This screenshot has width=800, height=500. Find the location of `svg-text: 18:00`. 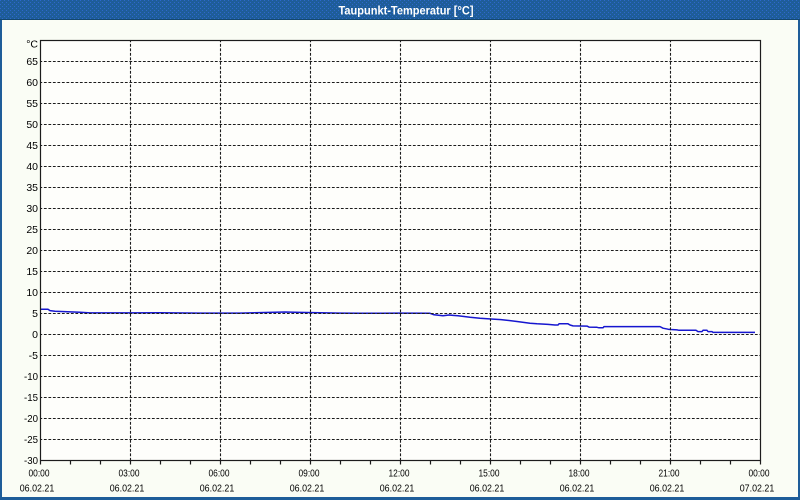

svg-text: 18:00 is located at coordinates (579, 473).